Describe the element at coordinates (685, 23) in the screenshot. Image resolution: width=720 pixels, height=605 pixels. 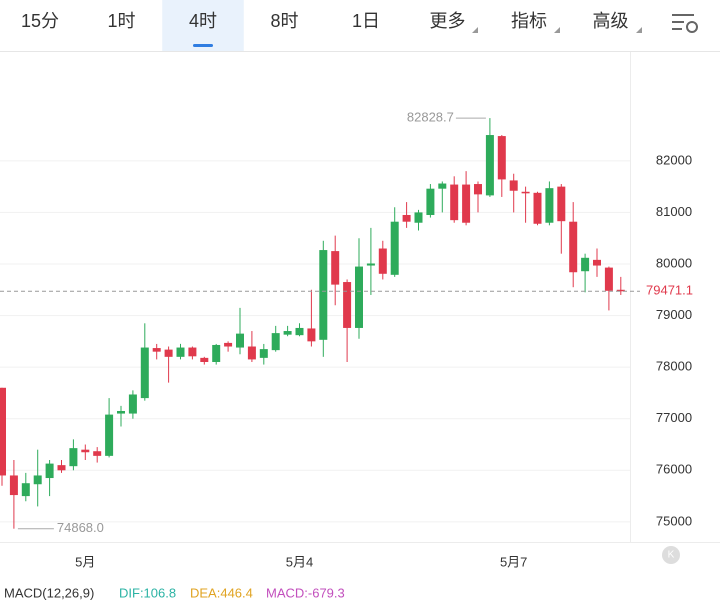
I see `settings-icon` at that location.